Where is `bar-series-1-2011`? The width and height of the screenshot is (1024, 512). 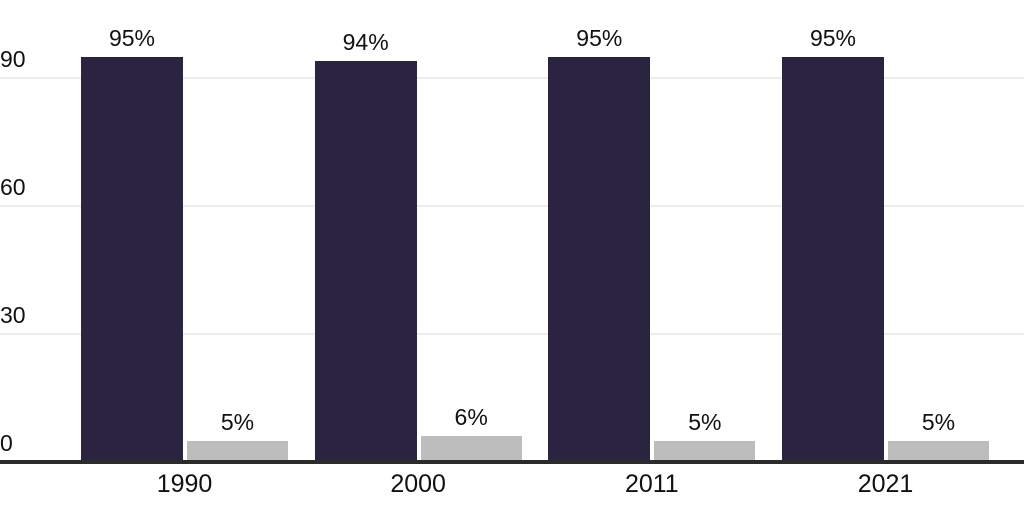
bar-series-1-2011 is located at coordinates (599, 259).